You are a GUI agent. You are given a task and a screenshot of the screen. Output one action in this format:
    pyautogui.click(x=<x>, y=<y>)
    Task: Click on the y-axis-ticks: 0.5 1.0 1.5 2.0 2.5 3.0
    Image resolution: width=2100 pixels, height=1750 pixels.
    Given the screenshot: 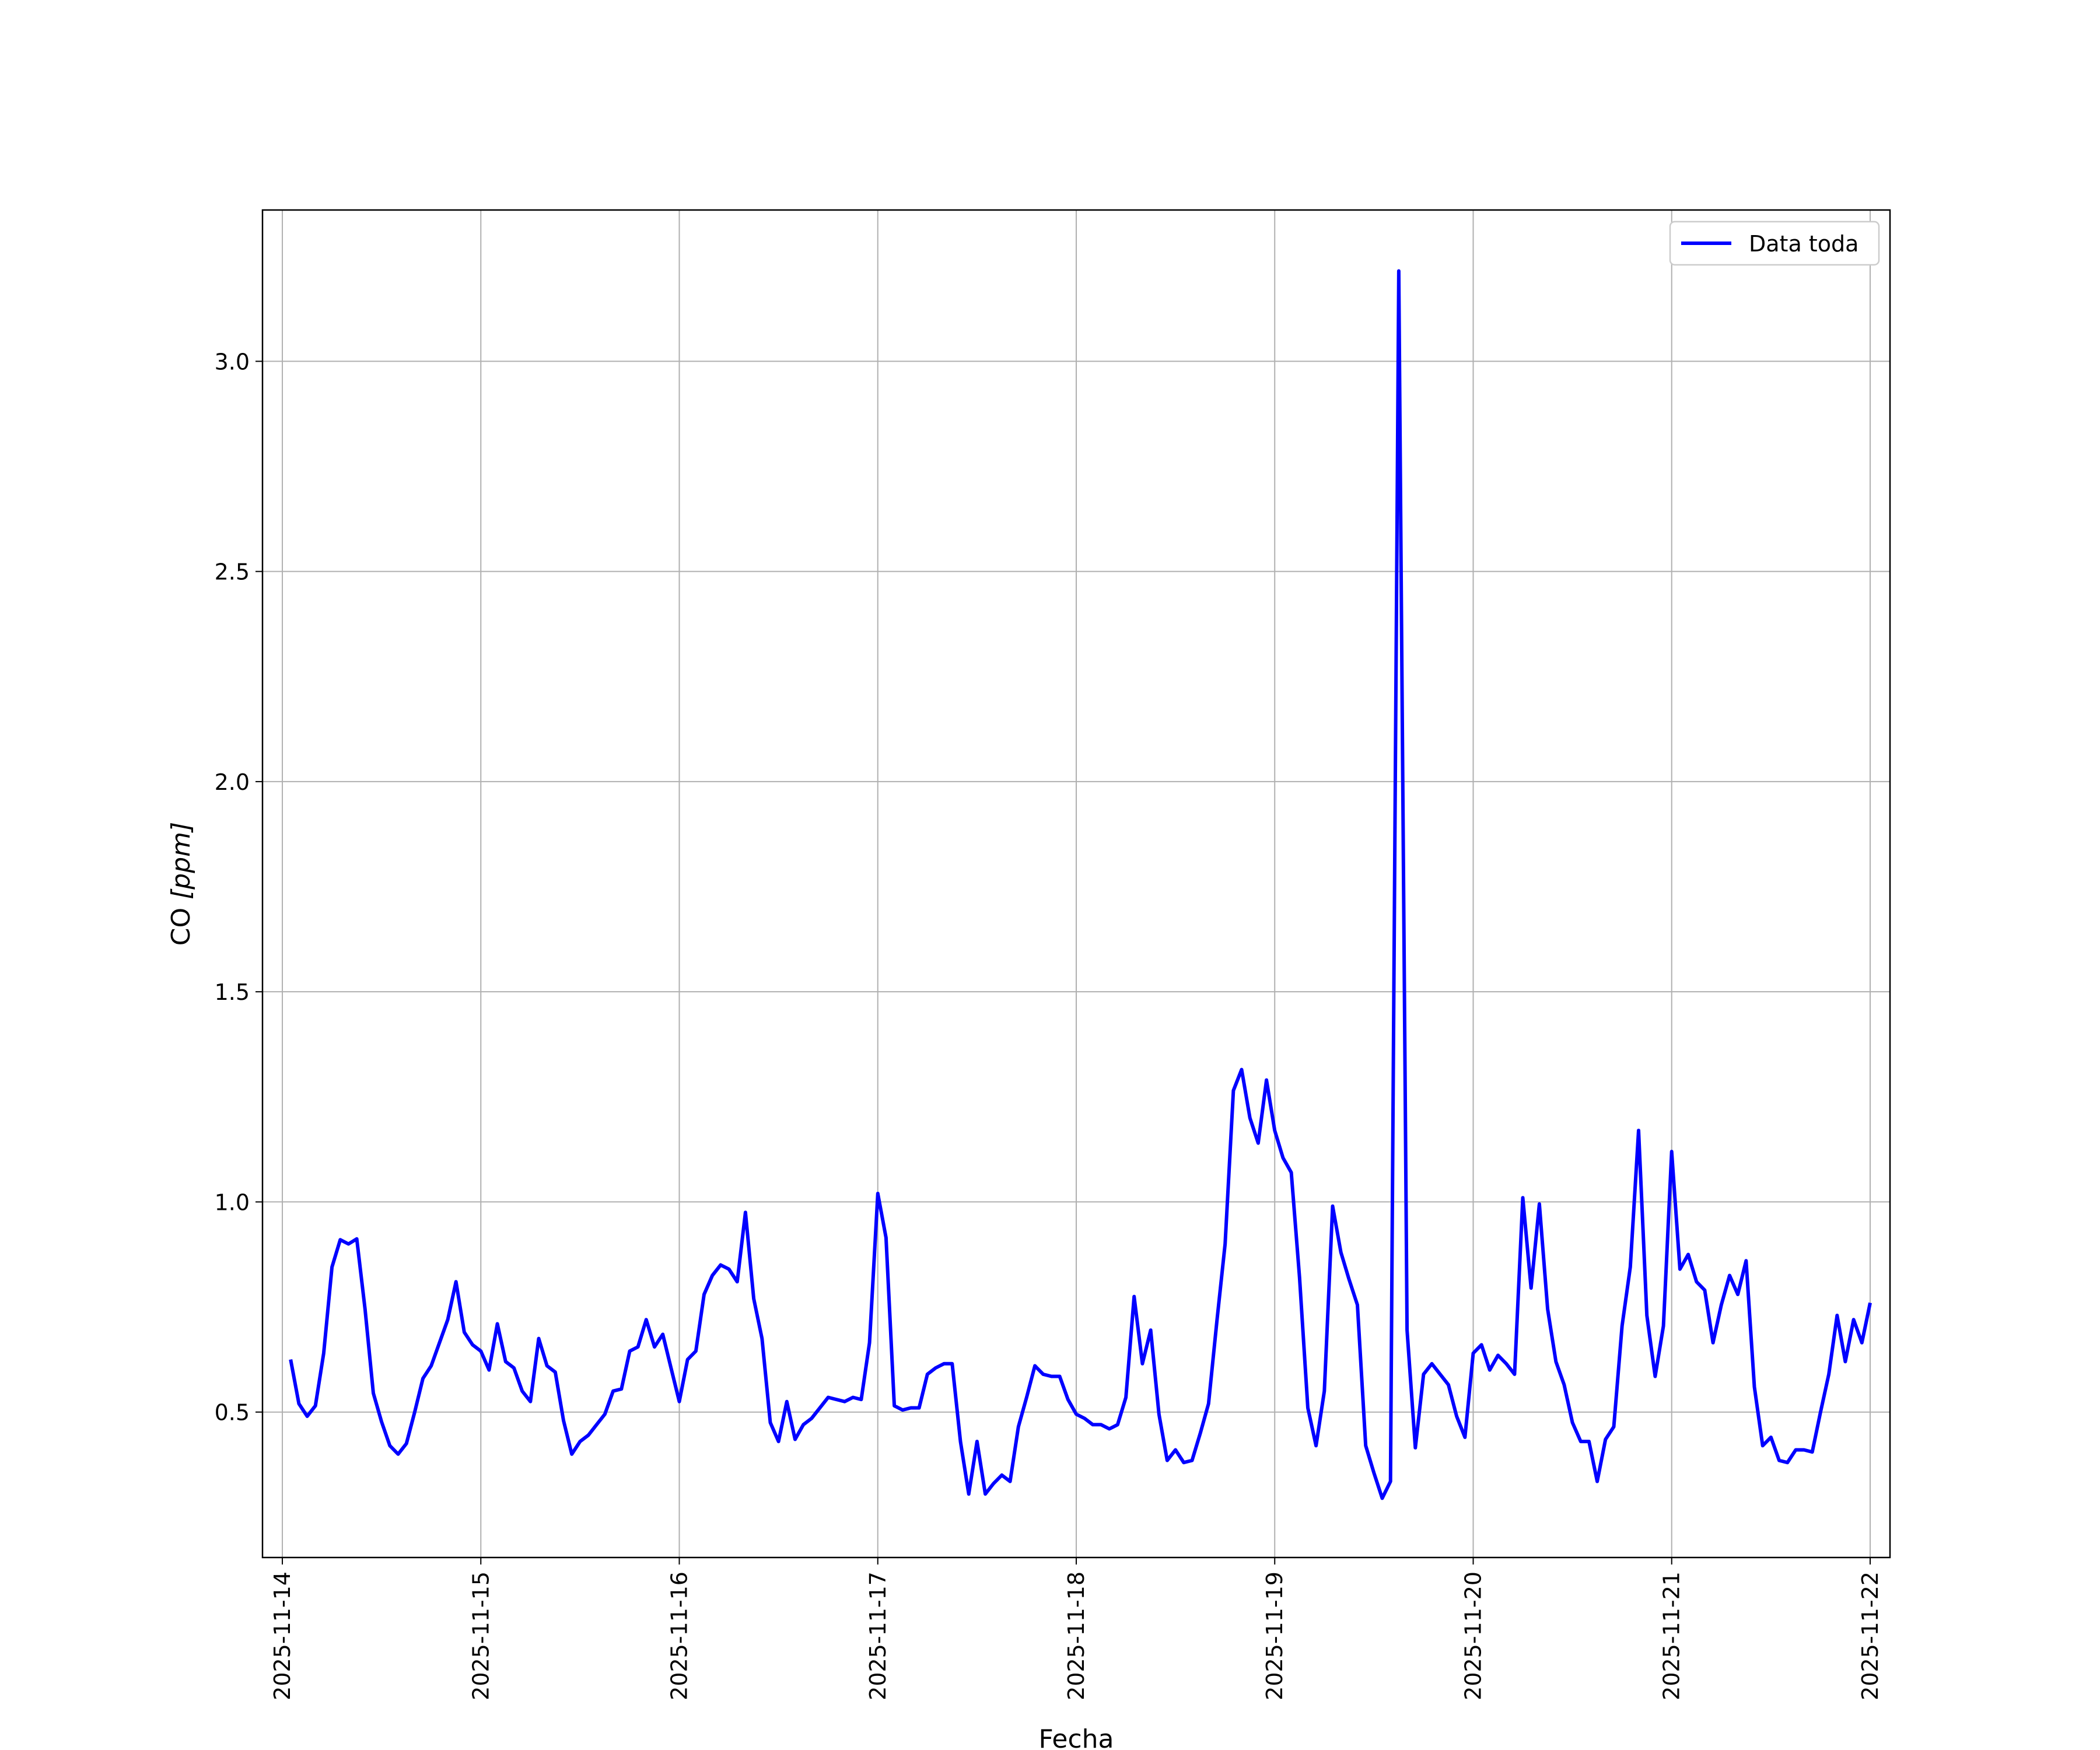 What is the action you would take?
    pyautogui.click(x=238, y=887)
    